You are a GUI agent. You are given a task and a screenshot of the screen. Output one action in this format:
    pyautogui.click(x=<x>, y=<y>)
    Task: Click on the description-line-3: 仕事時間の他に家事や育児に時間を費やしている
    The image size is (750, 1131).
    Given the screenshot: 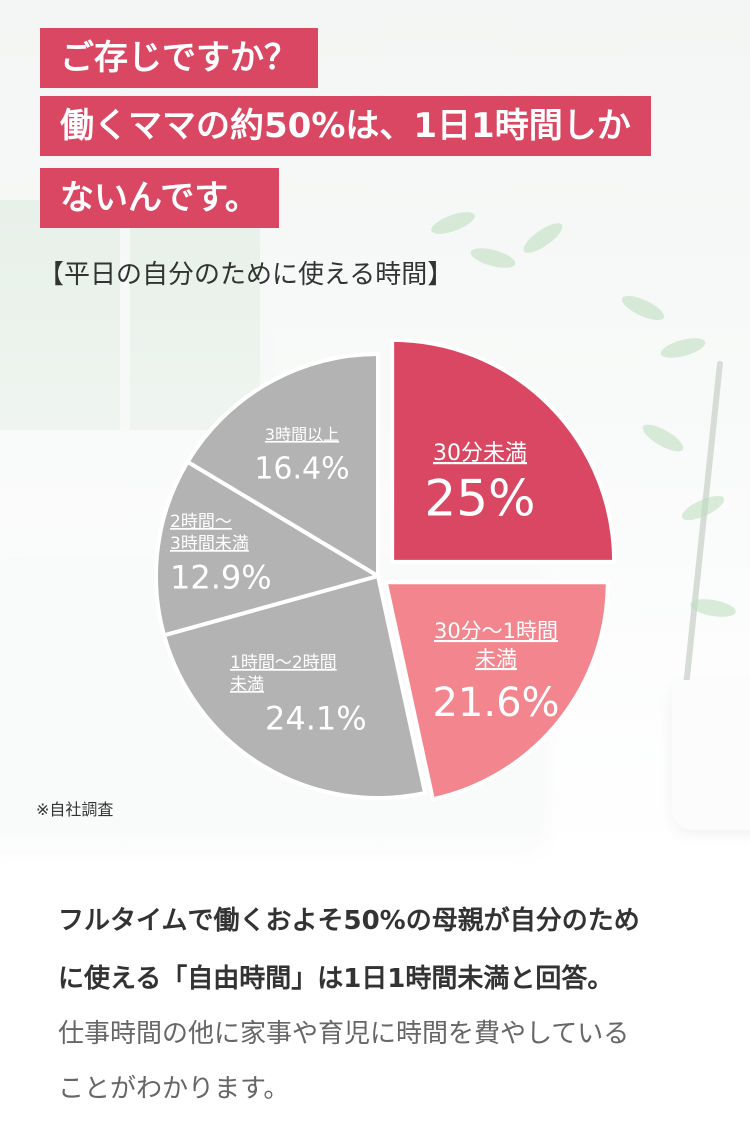 What is the action you would take?
    pyautogui.click(x=344, y=1034)
    